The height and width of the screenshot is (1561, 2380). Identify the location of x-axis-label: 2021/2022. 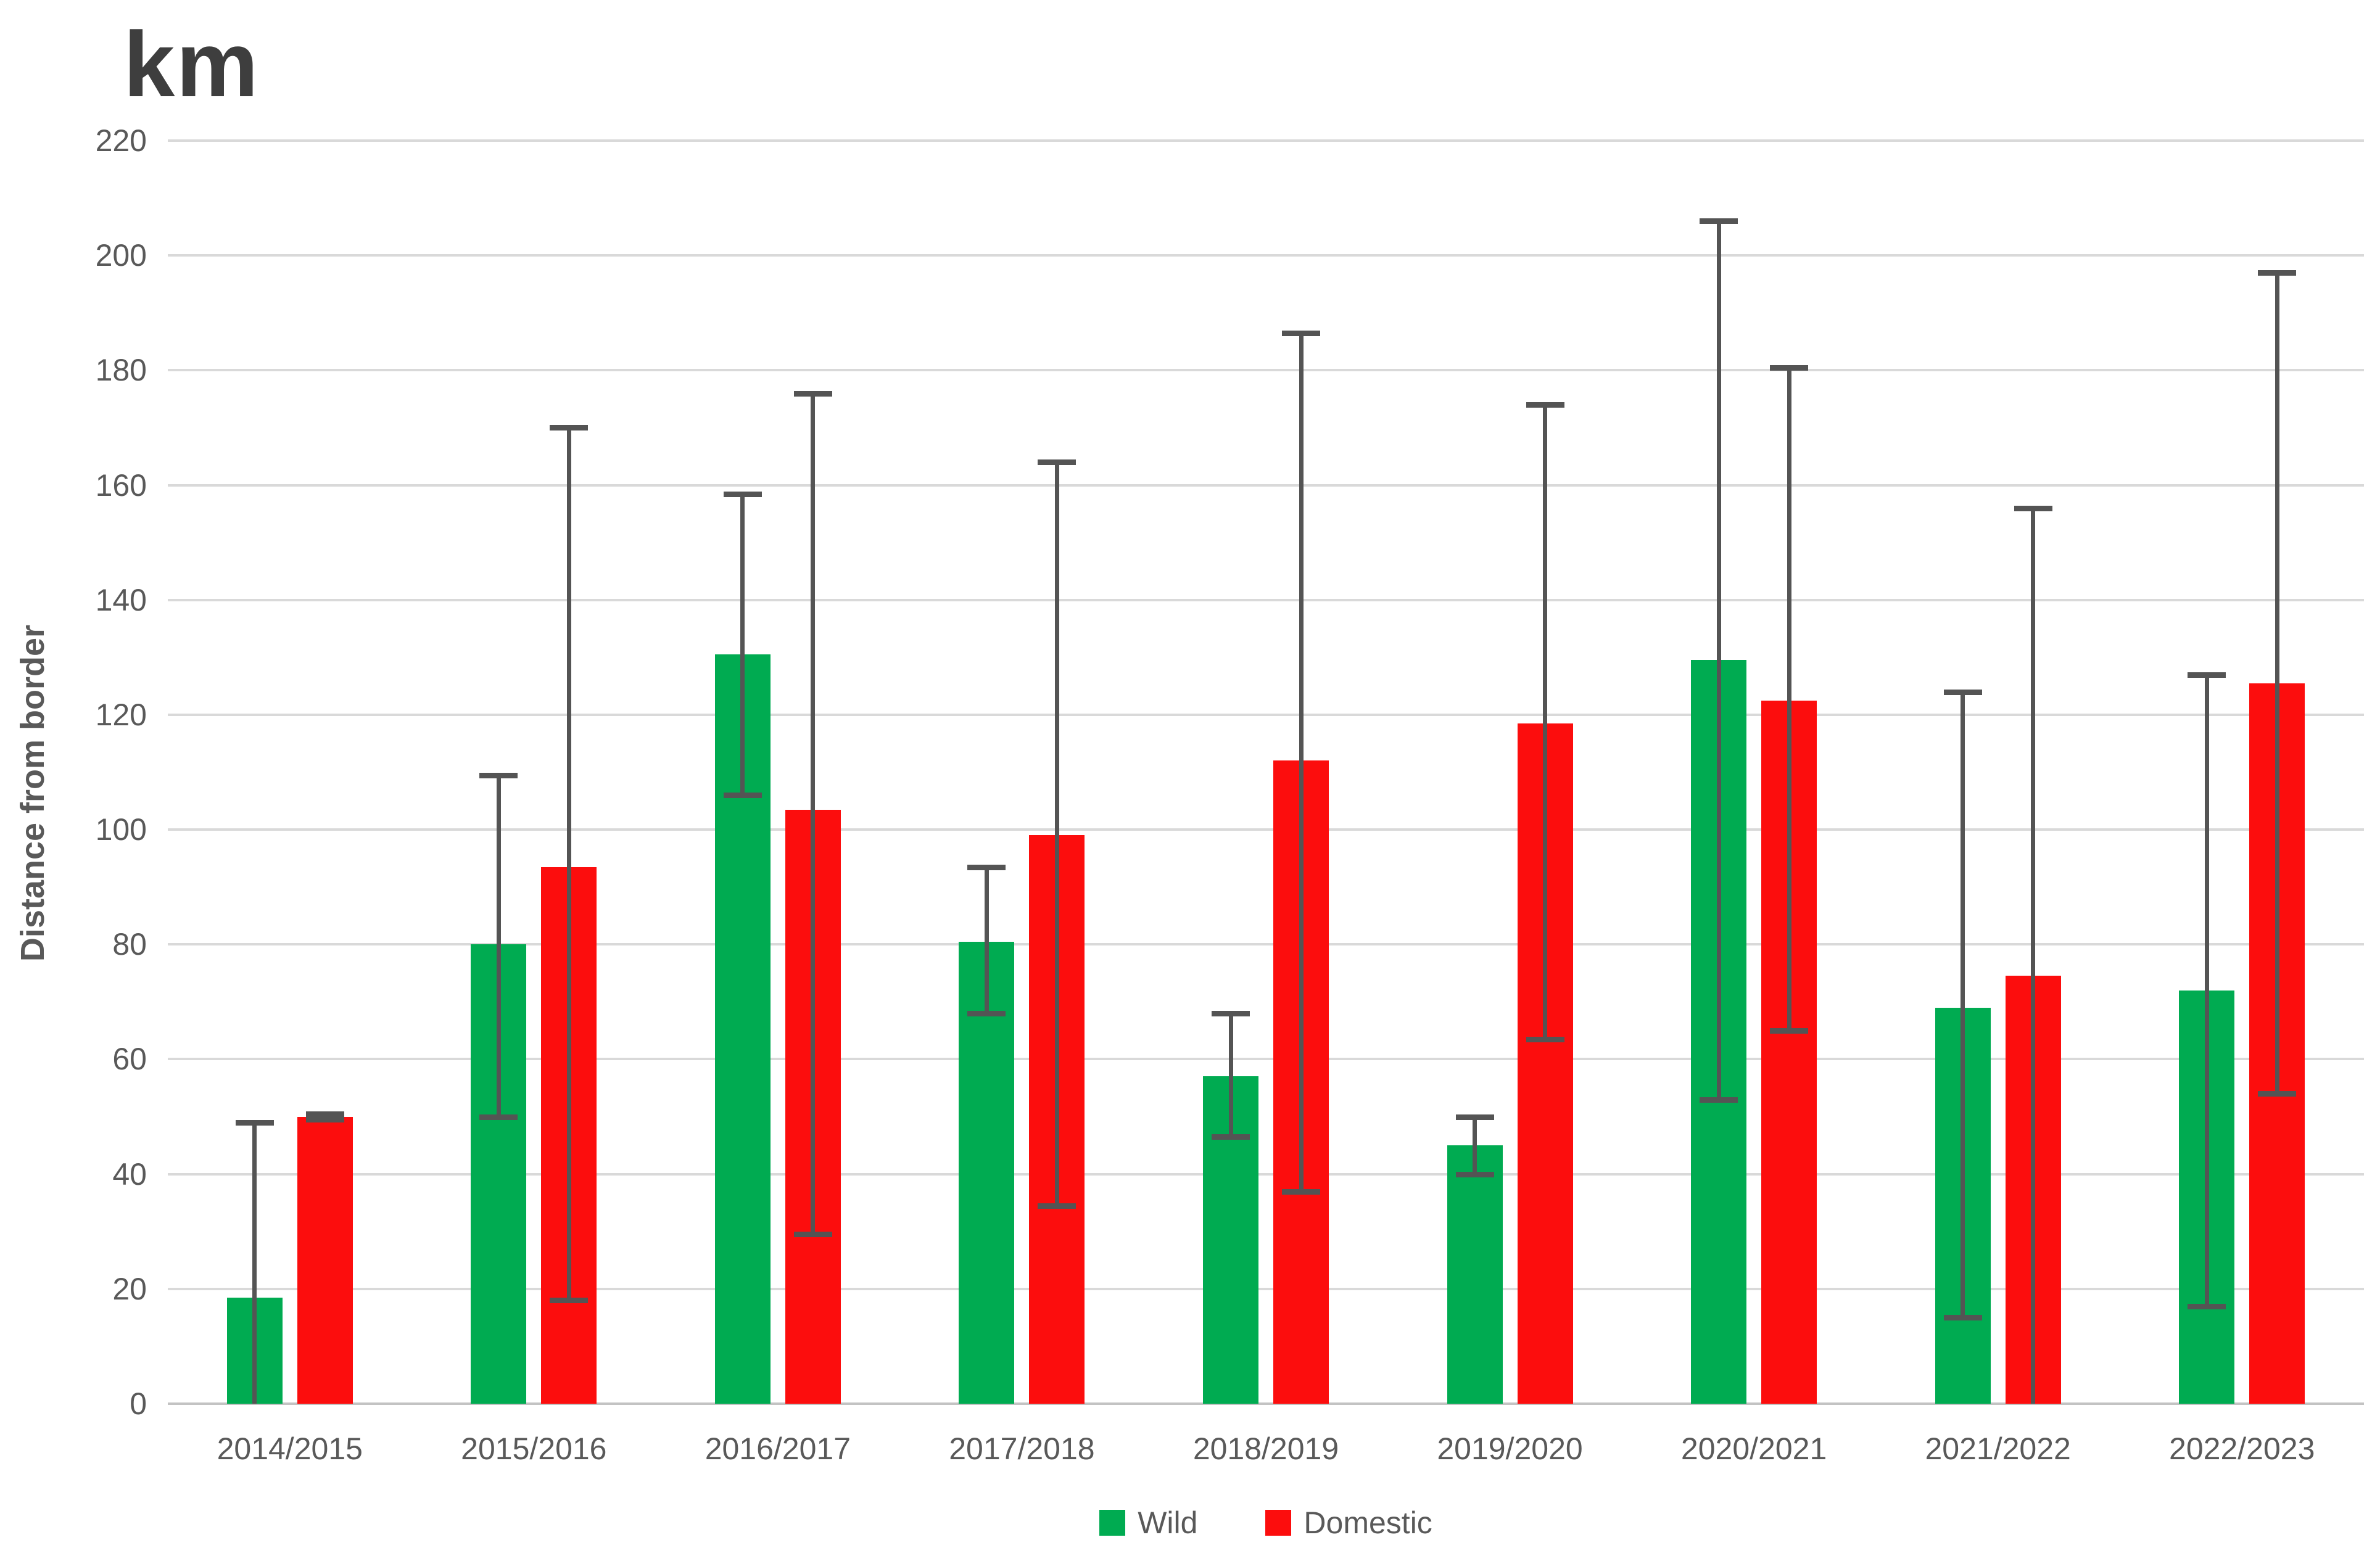
(1998, 1448).